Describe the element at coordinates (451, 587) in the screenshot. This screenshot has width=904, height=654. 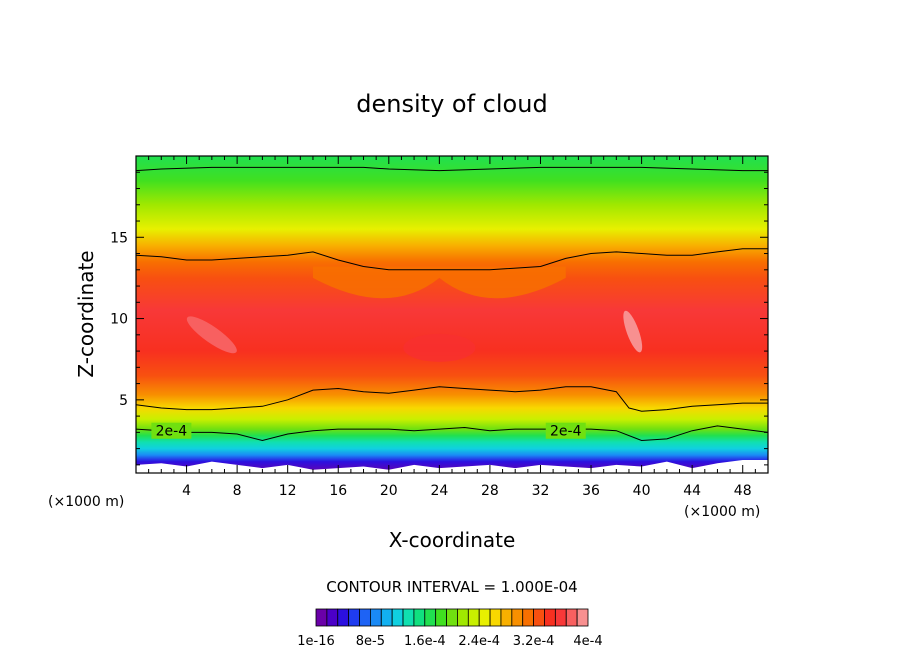
I see `contour-interval: CONTOUR INTERVAL = 1.000E-04` at that location.